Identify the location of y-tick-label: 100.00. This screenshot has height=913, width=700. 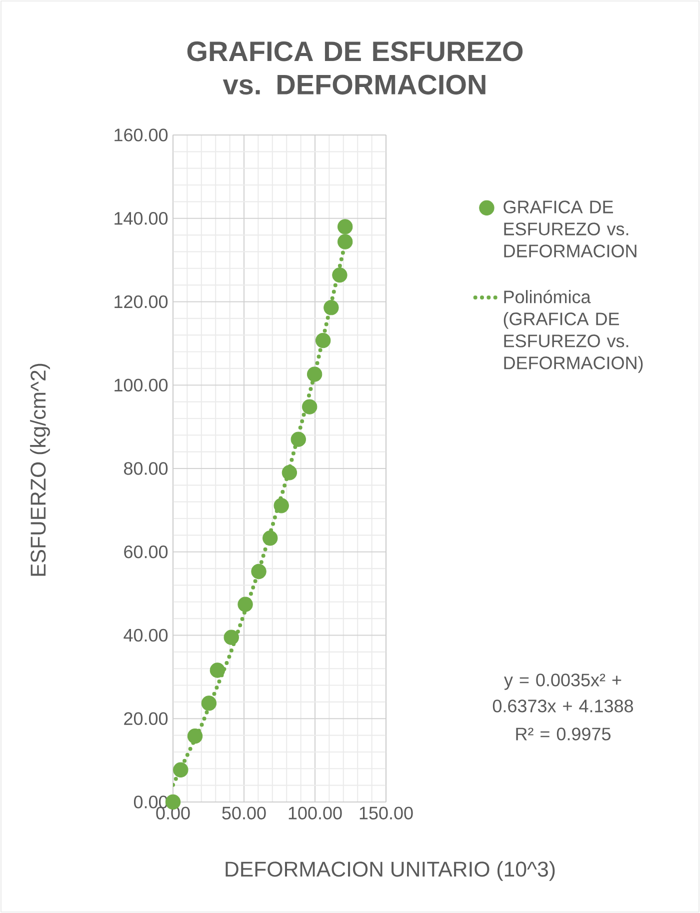
(141, 385).